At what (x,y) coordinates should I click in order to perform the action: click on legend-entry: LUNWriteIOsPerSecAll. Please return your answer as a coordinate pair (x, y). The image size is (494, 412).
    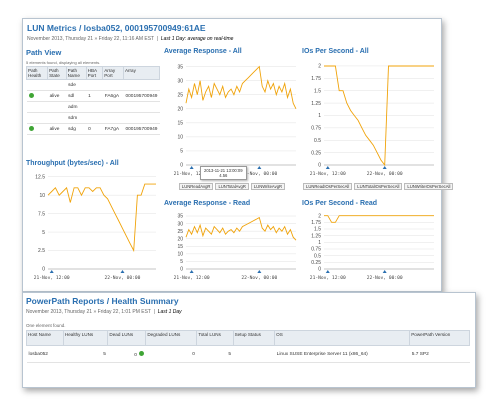
    Looking at the image, I should click on (429, 186).